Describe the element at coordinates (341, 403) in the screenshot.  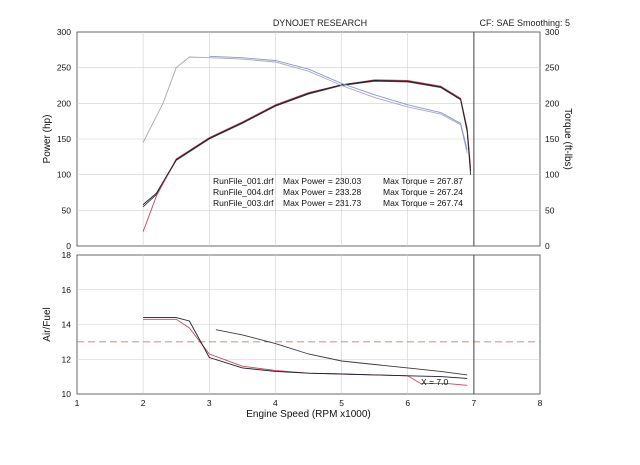
I see `rpm-tick-label: 5` at that location.